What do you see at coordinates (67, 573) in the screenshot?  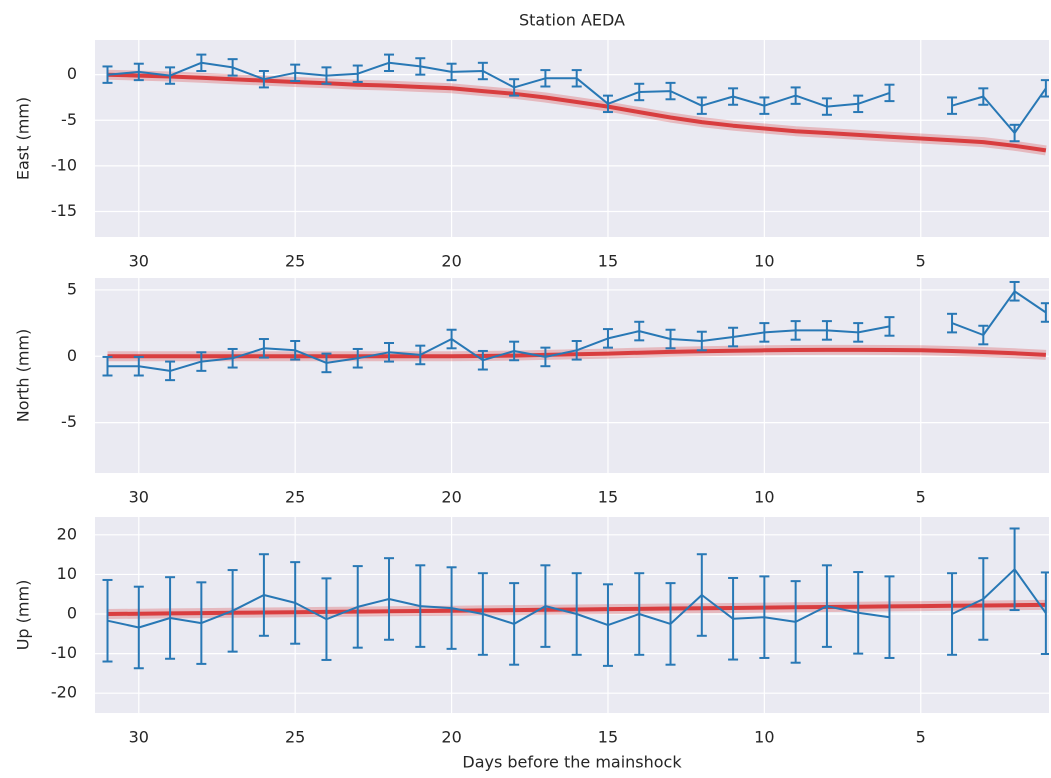 I see `y-tick-label: 10` at bounding box center [67, 573].